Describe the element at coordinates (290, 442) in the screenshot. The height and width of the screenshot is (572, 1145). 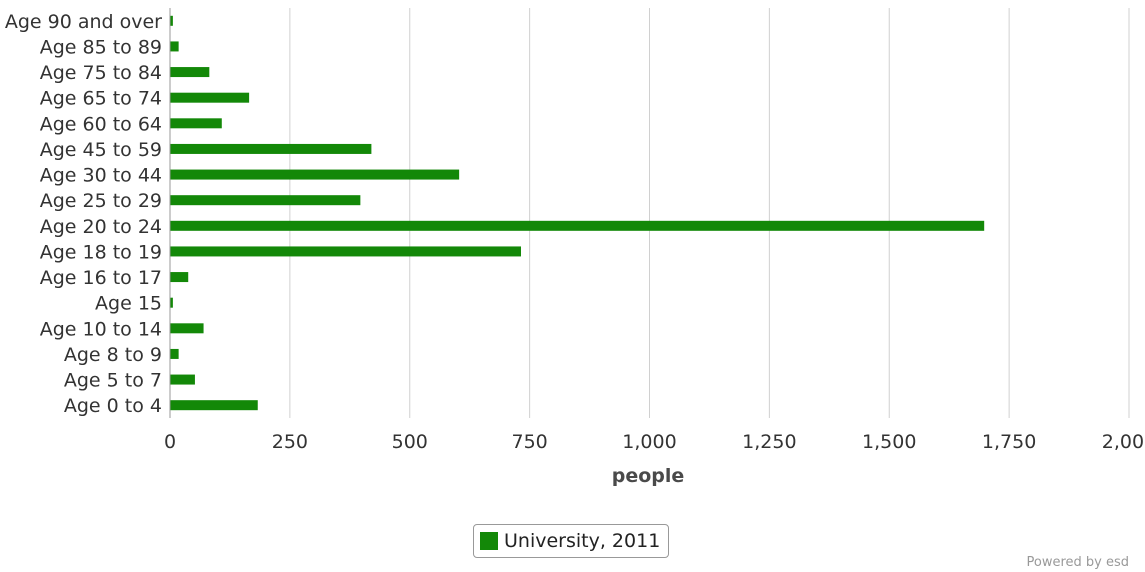
I see `x-tick-label: 250` at that location.